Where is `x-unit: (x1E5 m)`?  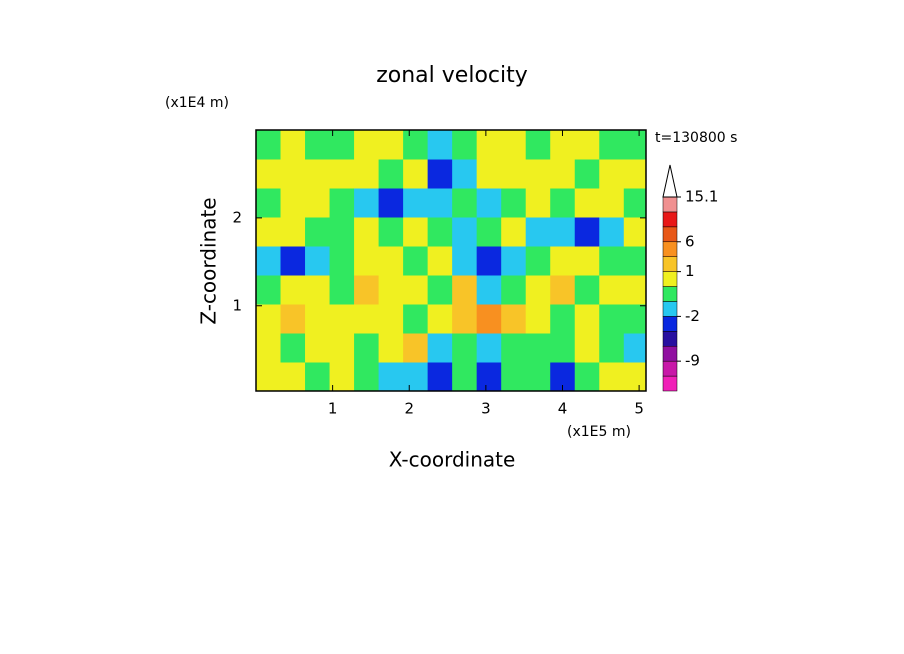
x-unit: (x1E5 m) is located at coordinates (599, 432).